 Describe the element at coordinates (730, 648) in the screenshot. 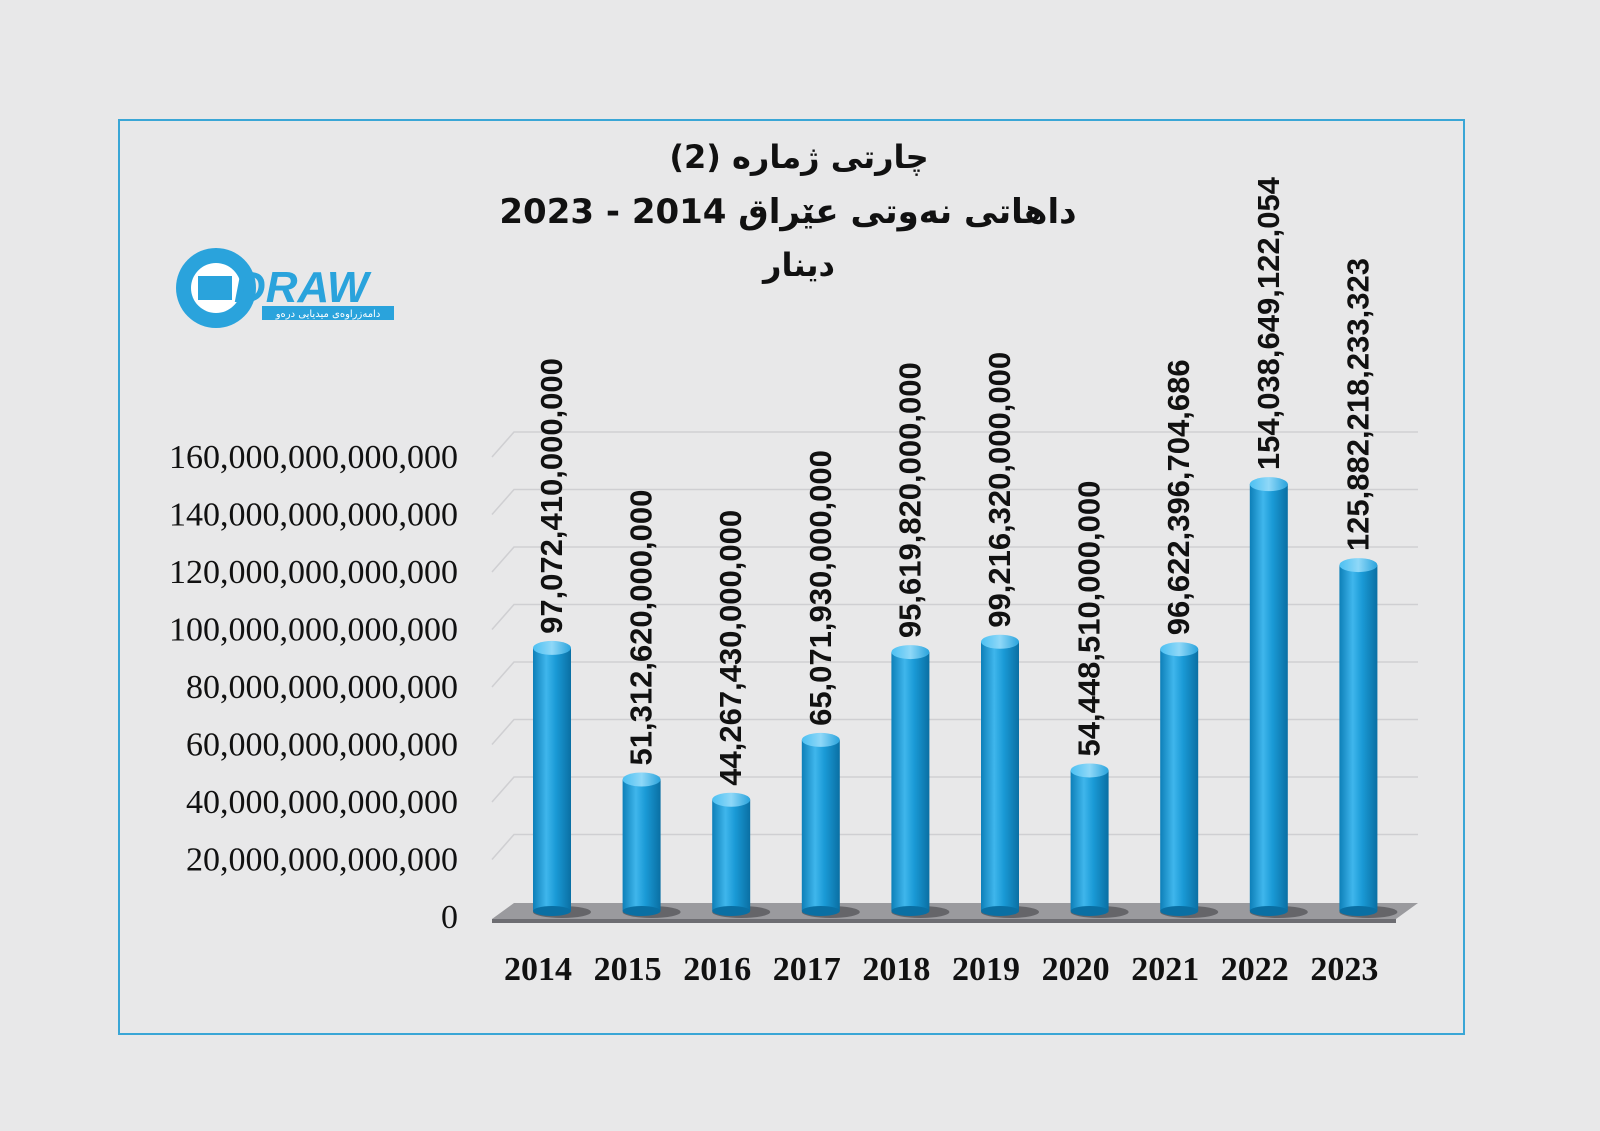

I see `data-label: 44,267,430,000,000` at that location.